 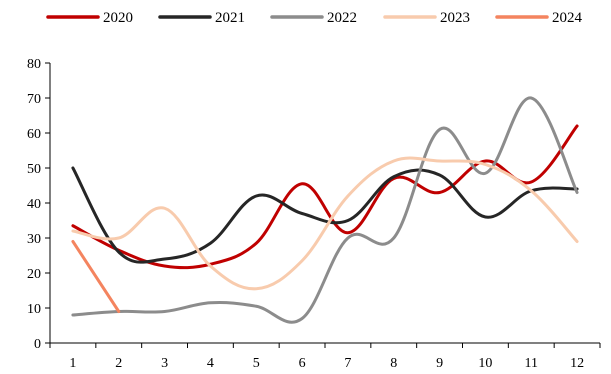 What do you see at coordinates (34, 134) in the screenshot?
I see `y-tick-label: 60` at bounding box center [34, 134].